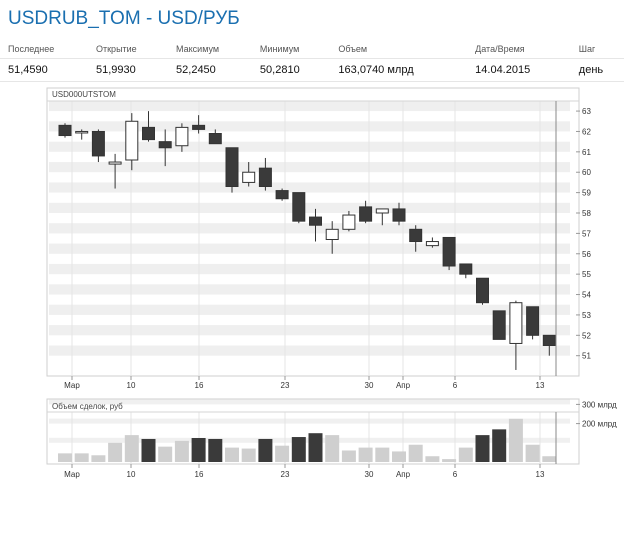 This screenshot has width=640, height=533. Describe the element at coordinates (44, 49) in the screenshot. I see `column-header-last: Последнее` at that location.